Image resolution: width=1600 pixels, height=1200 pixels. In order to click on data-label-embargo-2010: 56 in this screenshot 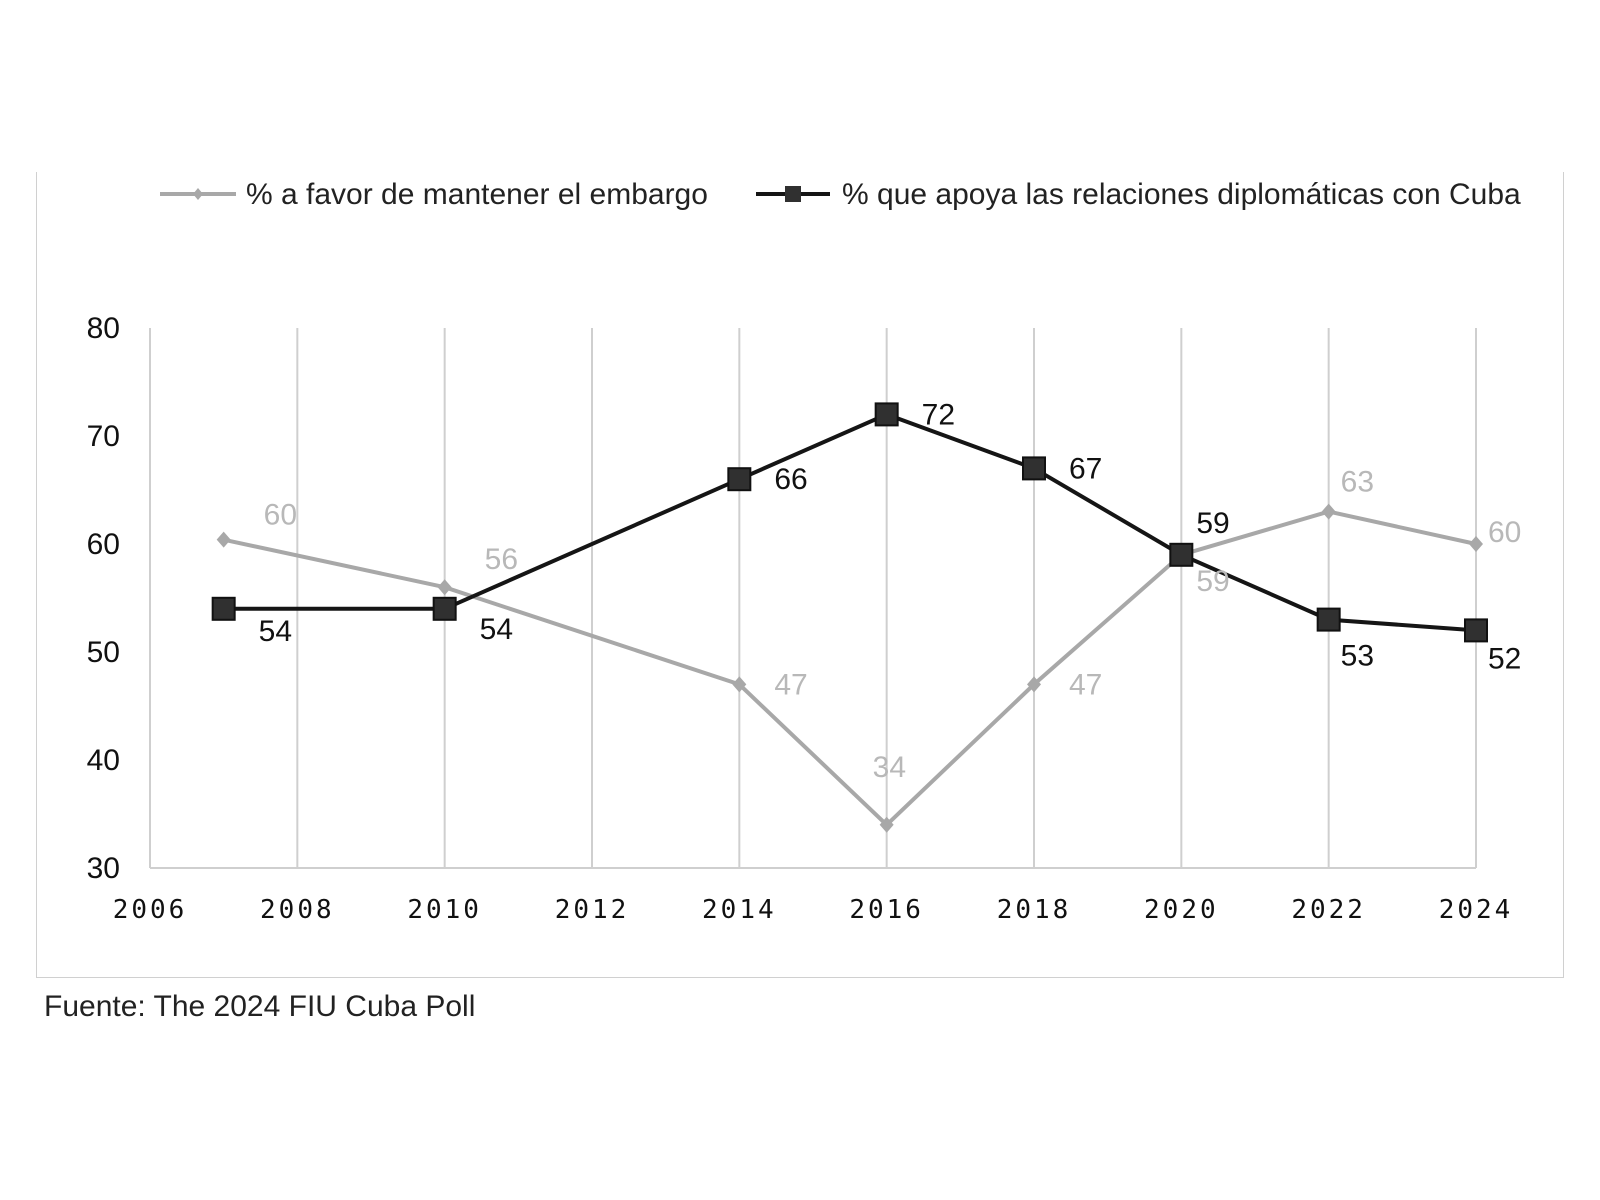, I will do `click(501, 559)`.